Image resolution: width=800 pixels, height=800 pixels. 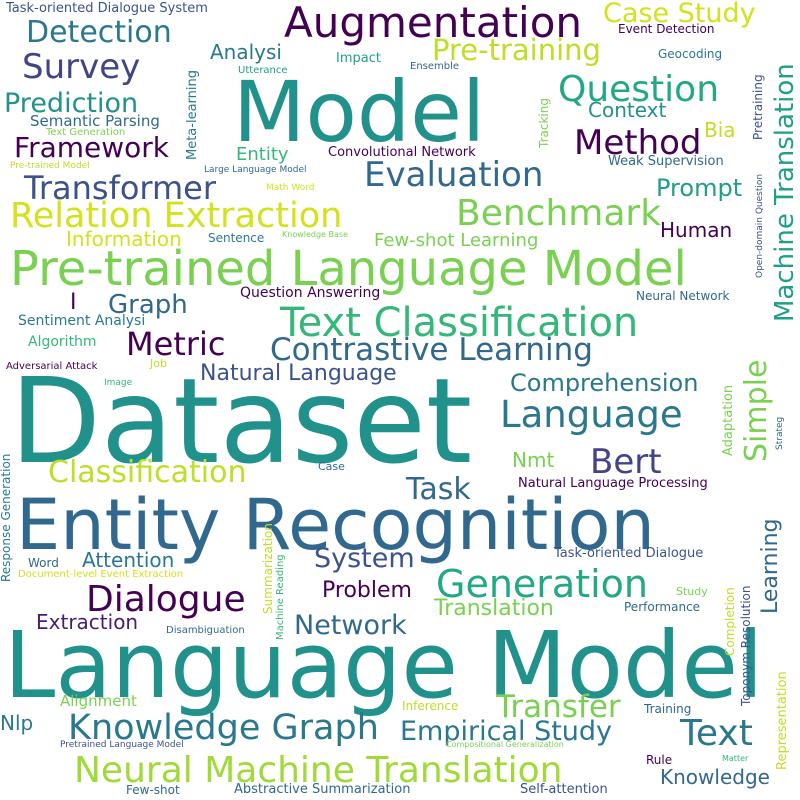 What do you see at coordinates (255, 170) in the screenshot?
I see `word-large-language-model: Large Language Model` at bounding box center [255, 170].